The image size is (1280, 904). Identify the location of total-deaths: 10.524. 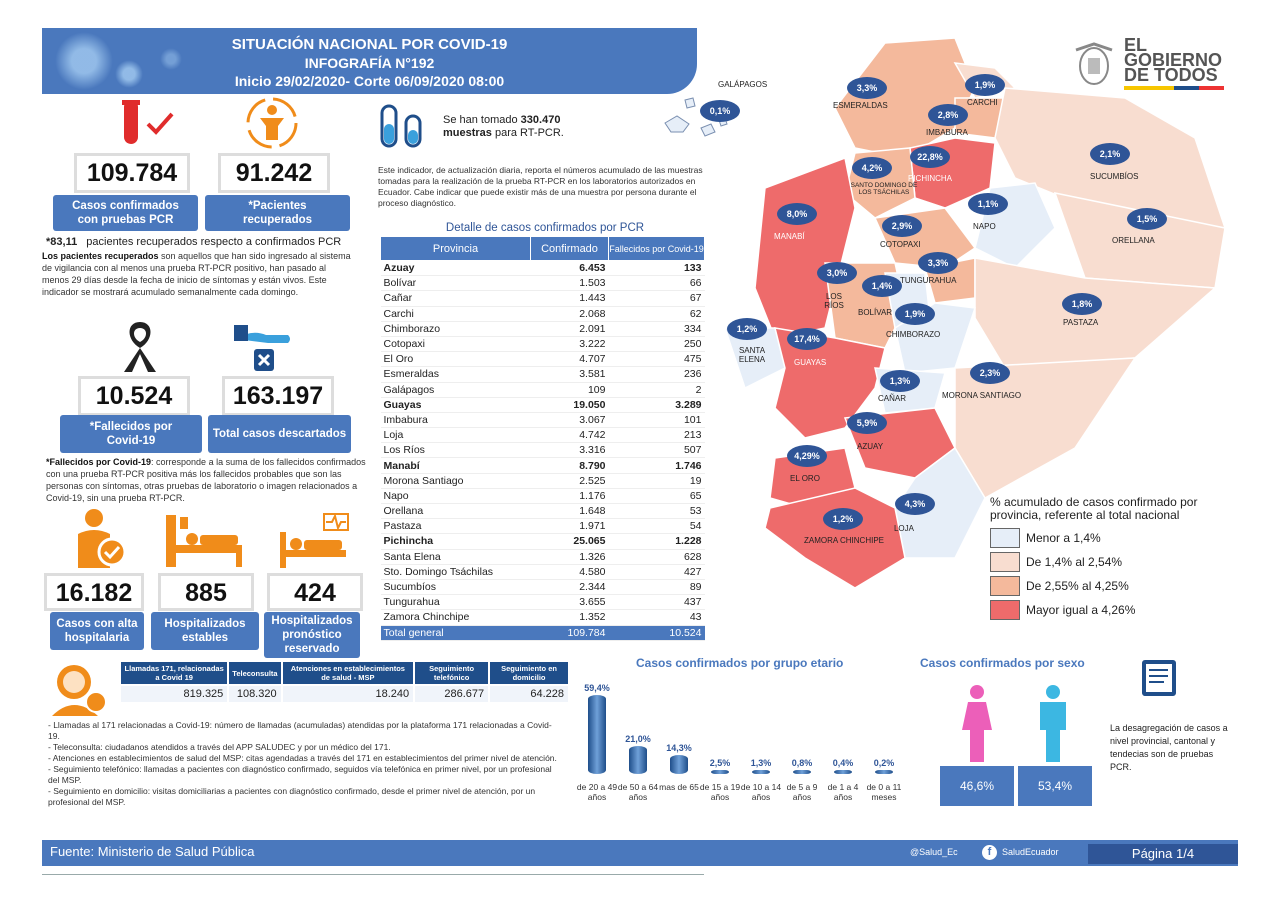
(656, 632).